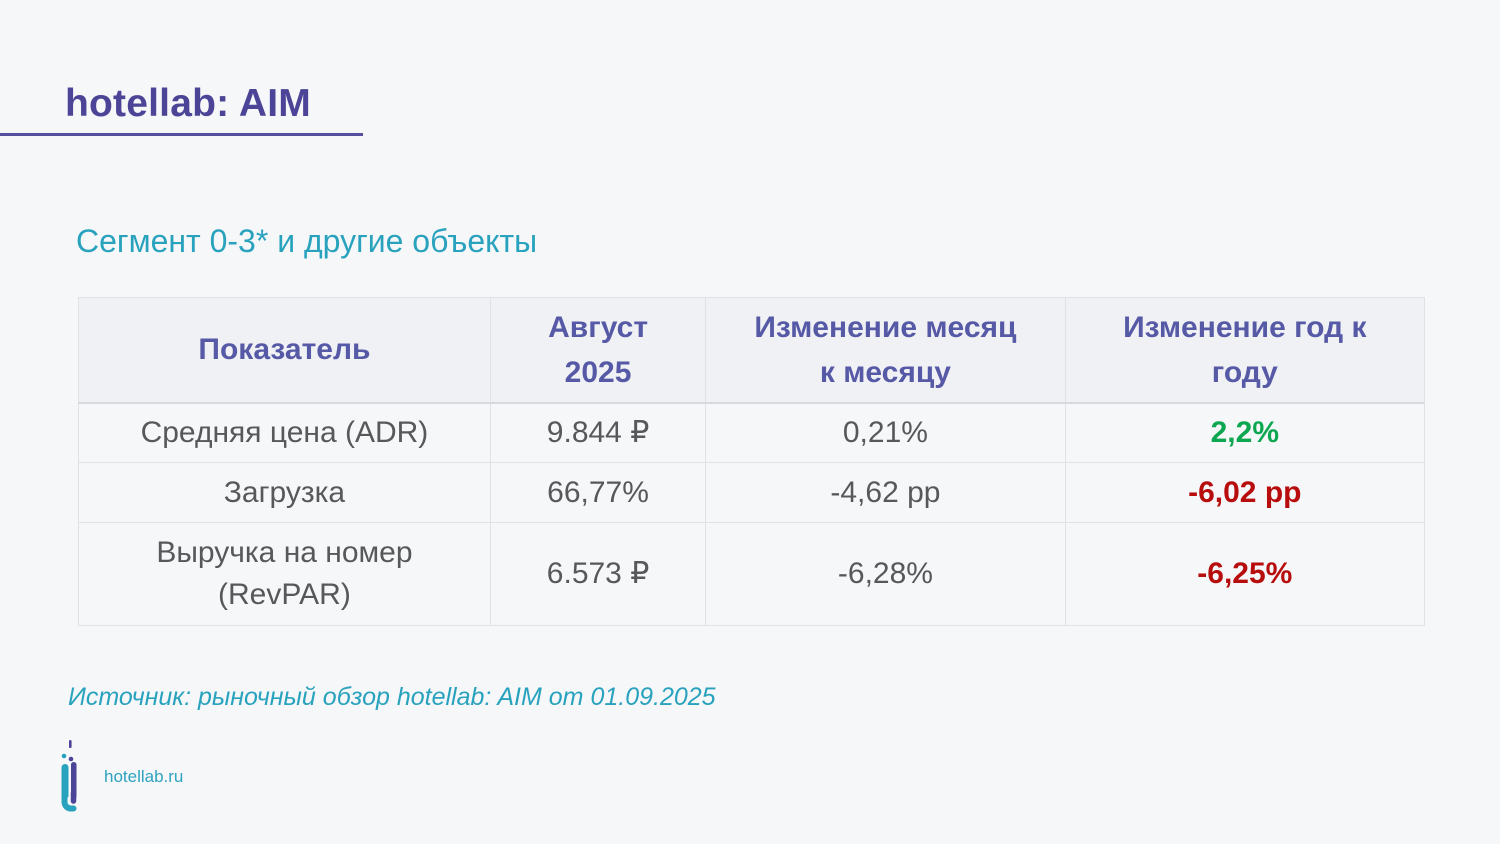 Image resolution: width=1500 pixels, height=844 pixels. I want to click on column-header-yoy-change: Изменение год к году, so click(1245, 350).